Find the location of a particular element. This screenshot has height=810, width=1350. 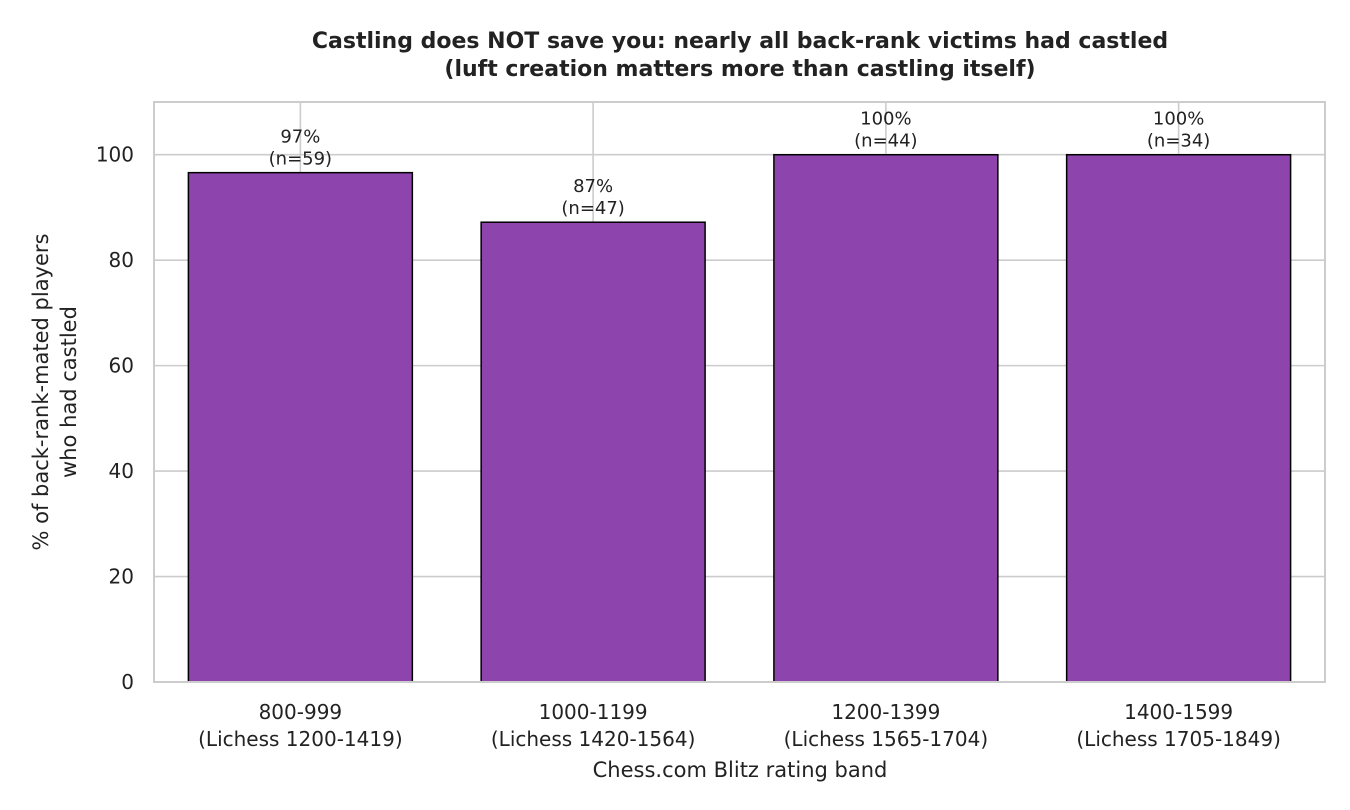

data-labels: 97%(n=59)87%(n=47)100%(n=44)100%(n=34) is located at coordinates (740, 164).